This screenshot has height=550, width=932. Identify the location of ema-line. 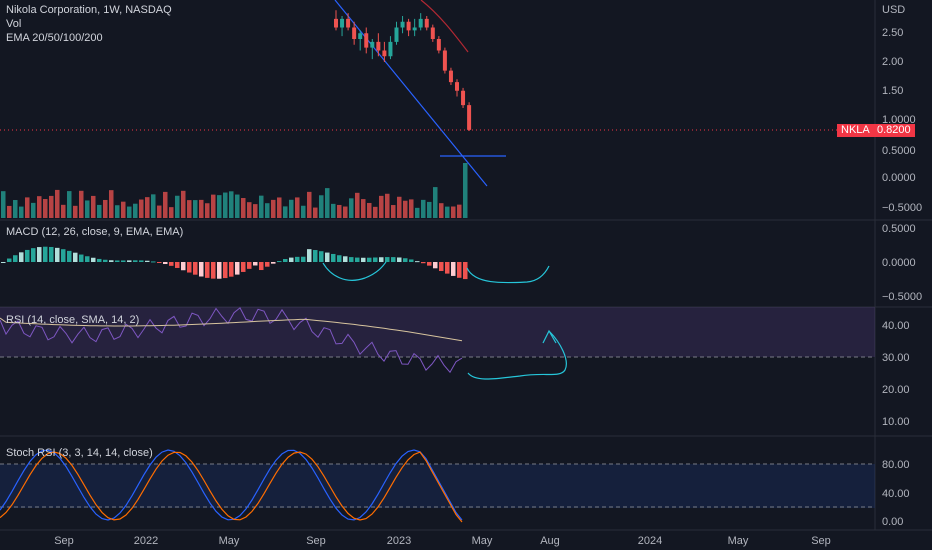
(444, 26).